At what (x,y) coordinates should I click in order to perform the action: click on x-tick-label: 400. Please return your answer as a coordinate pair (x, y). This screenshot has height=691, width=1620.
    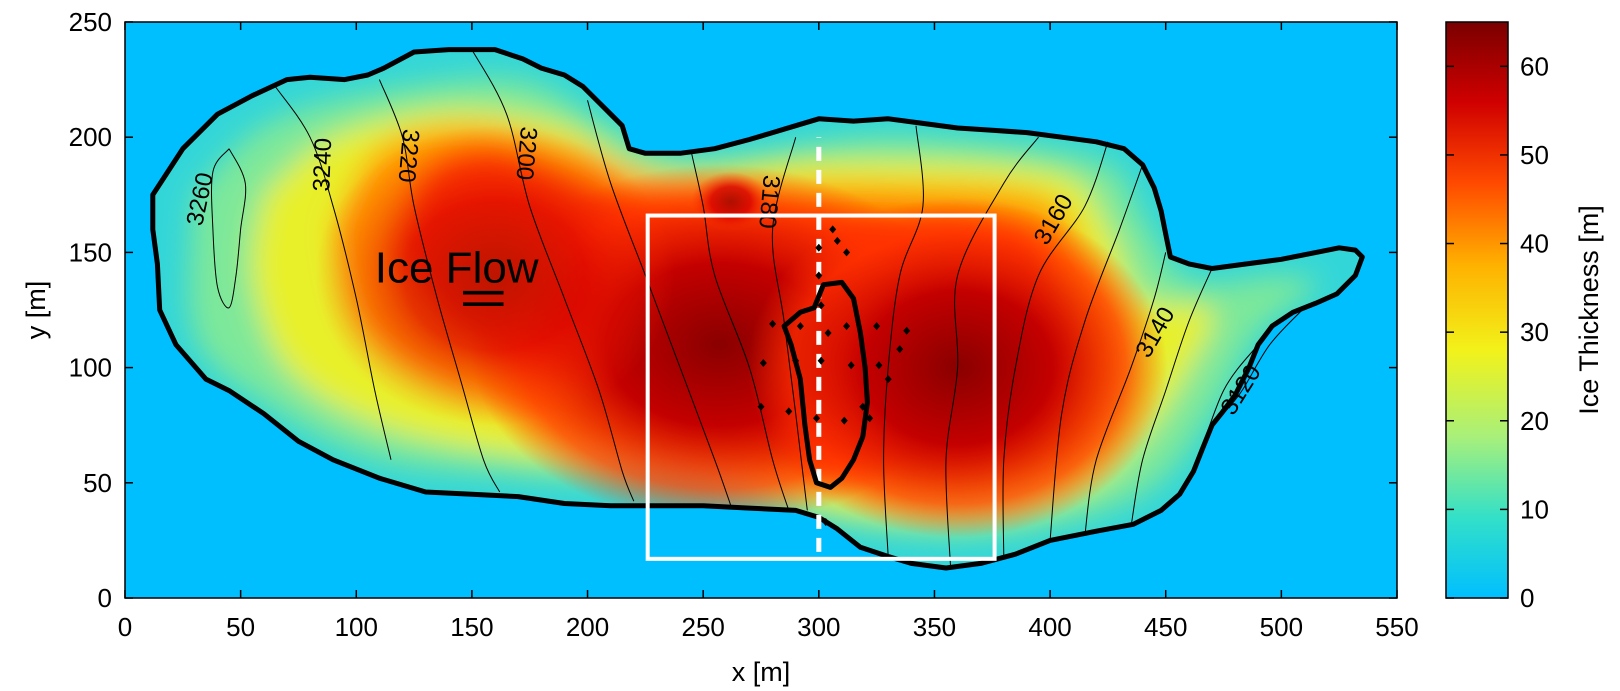
    Looking at the image, I should click on (1049, 627).